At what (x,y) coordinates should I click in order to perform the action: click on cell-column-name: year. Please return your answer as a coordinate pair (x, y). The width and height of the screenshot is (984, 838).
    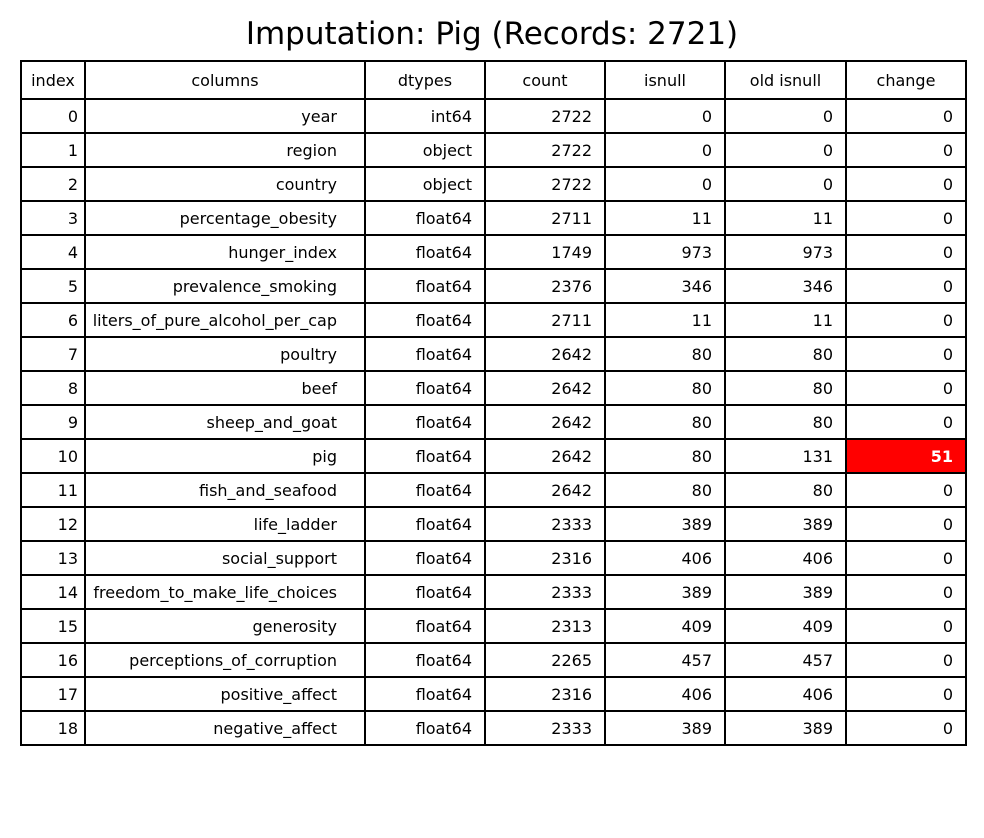
    Looking at the image, I should click on (225, 116).